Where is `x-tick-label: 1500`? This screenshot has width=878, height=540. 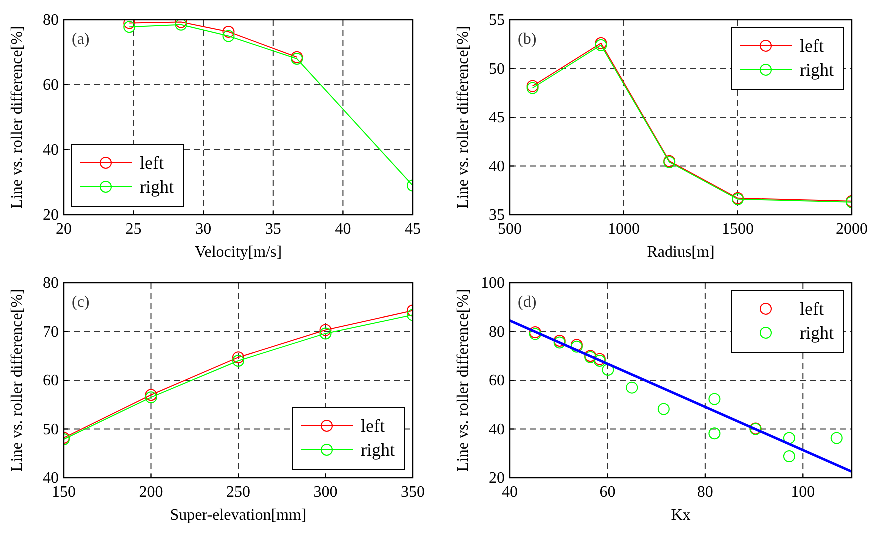 x-tick-label: 1500 is located at coordinates (738, 229).